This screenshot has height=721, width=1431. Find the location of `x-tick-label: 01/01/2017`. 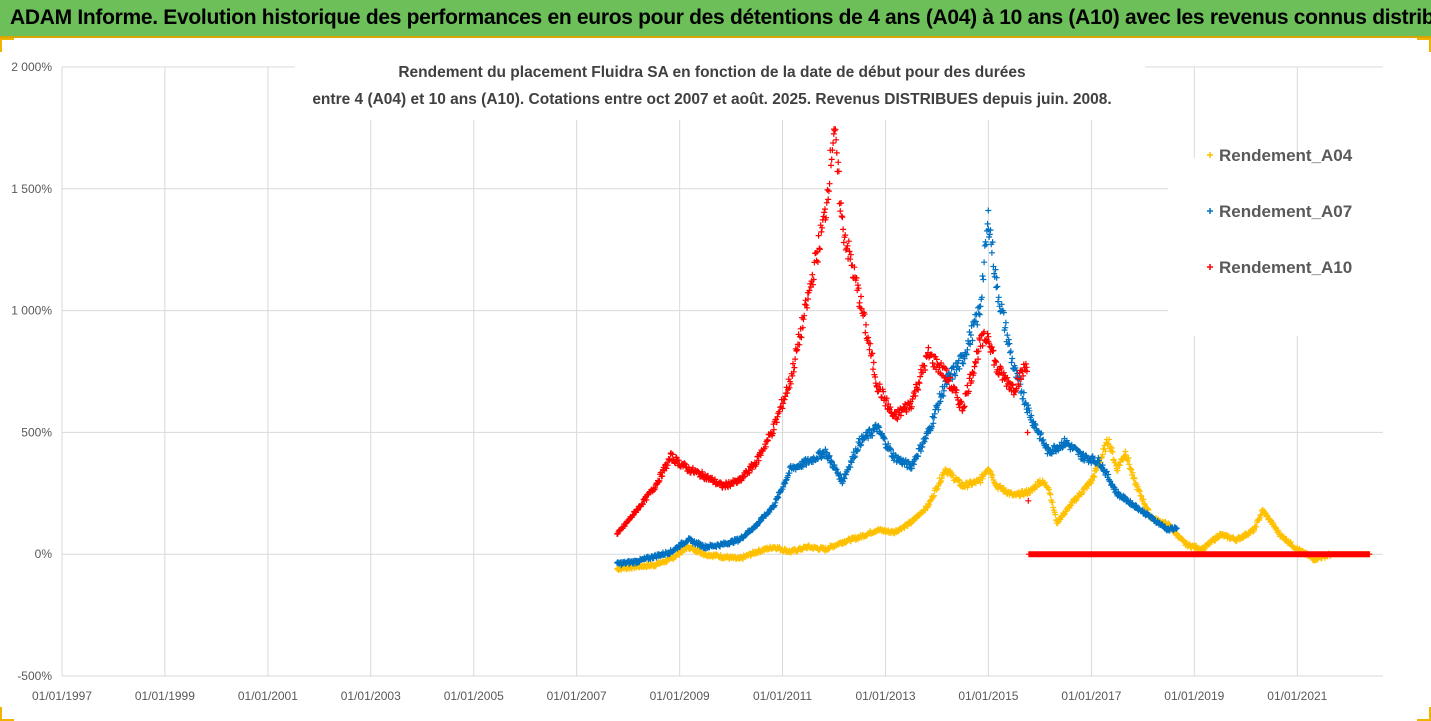

x-tick-label: 01/01/2017 is located at coordinates (1091, 696).